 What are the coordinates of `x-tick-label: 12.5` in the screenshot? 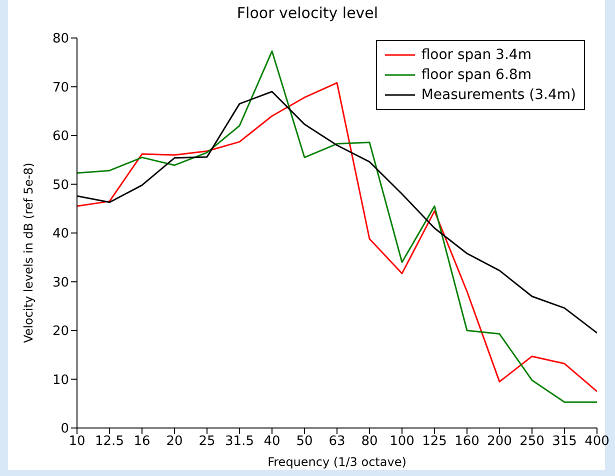 It's located at (109, 442).